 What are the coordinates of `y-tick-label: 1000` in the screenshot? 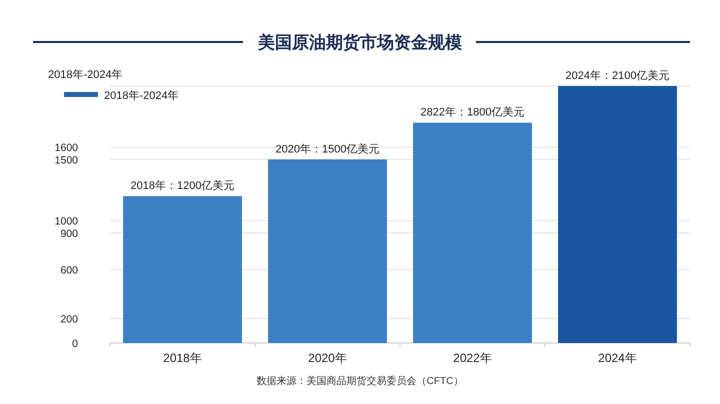 It's located at (66, 222).